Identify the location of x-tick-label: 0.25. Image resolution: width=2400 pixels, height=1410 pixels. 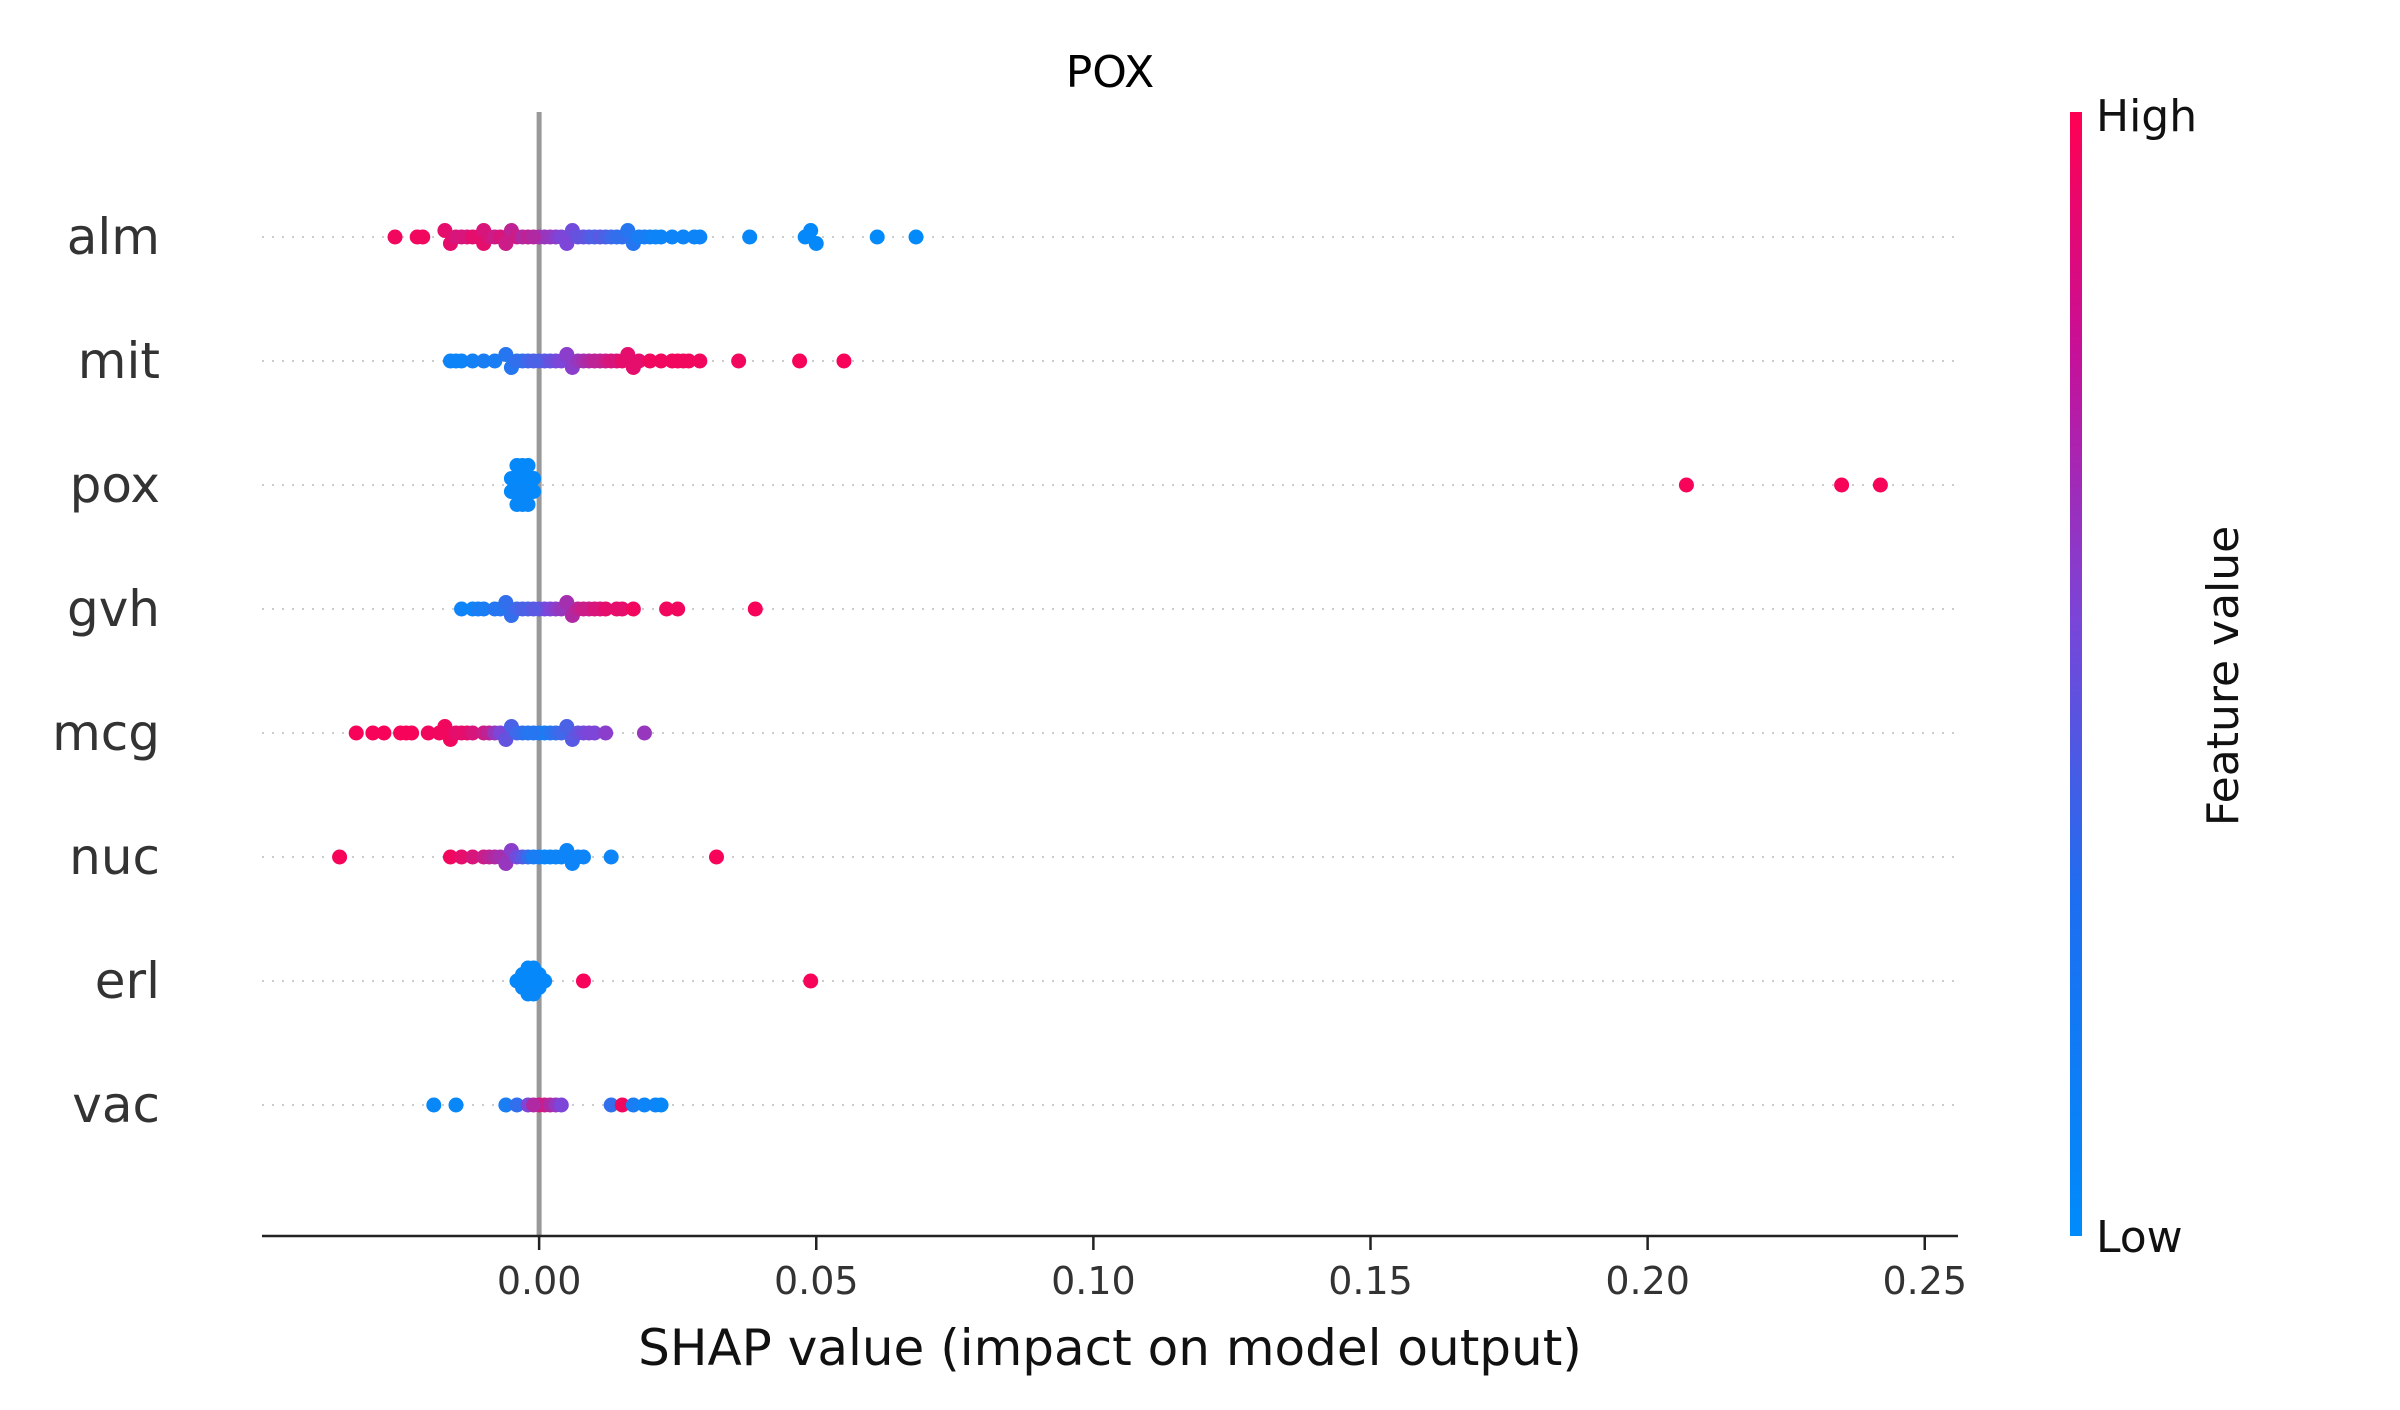
(1924, 1281).